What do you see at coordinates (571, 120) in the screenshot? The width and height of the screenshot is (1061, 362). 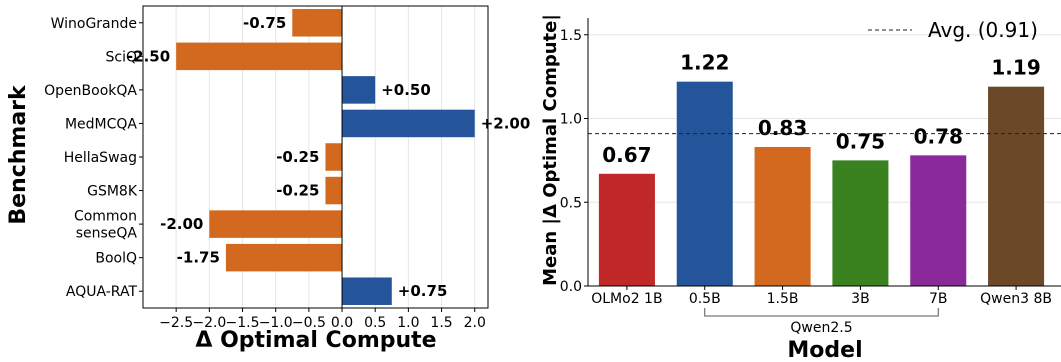 I see `right-y-tick-label: 1.0` at bounding box center [571, 120].